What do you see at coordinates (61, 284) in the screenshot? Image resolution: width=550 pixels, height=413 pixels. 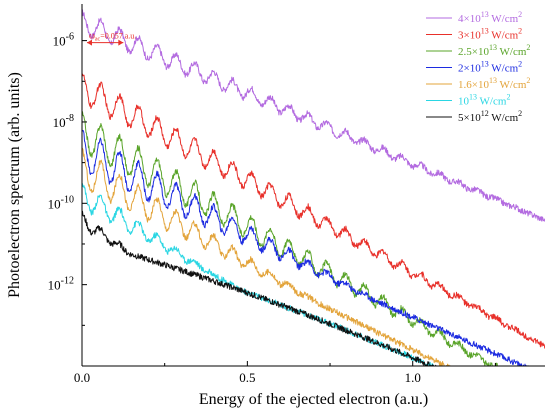 I see `y-tick-label: 10⁻¹²` at bounding box center [61, 284].